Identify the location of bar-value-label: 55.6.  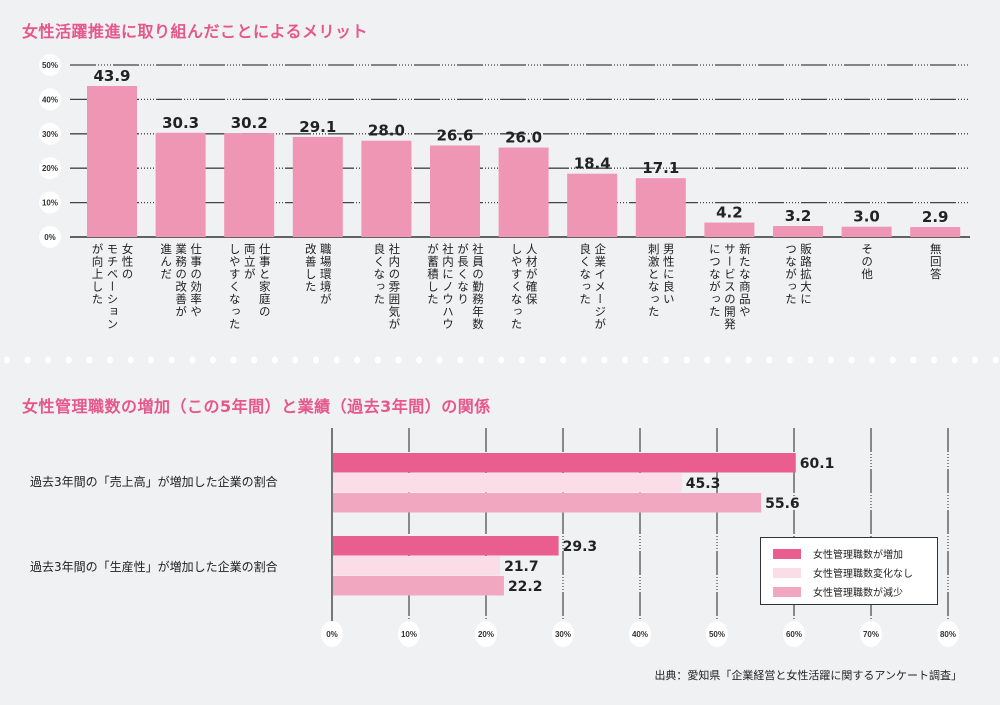
(782, 504).